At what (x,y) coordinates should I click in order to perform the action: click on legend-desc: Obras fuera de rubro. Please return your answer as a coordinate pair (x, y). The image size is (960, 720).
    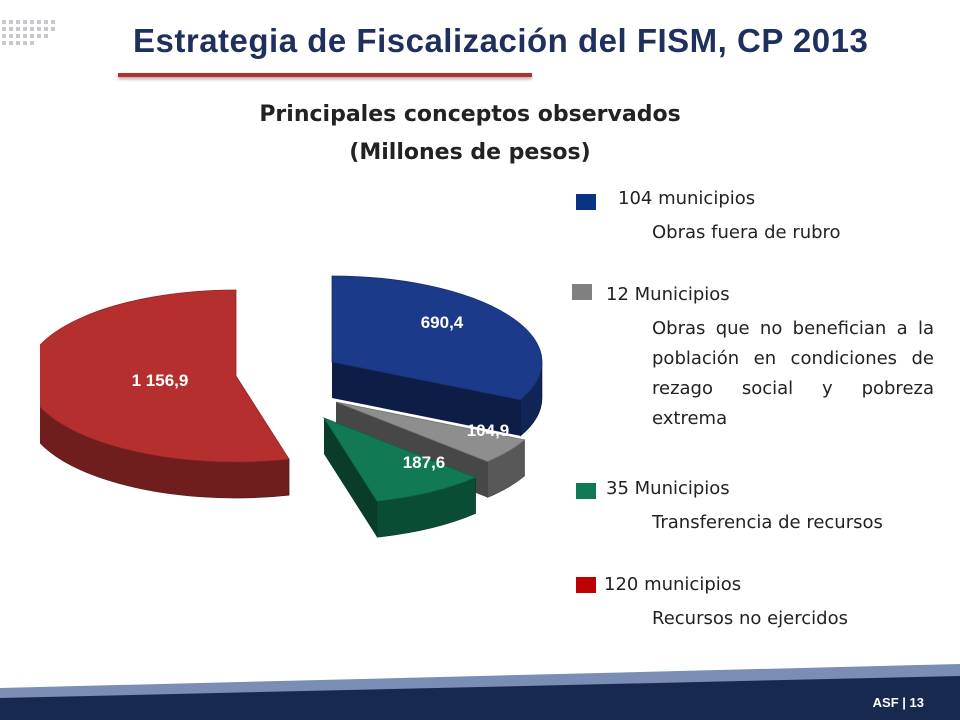
    Looking at the image, I should click on (746, 232).